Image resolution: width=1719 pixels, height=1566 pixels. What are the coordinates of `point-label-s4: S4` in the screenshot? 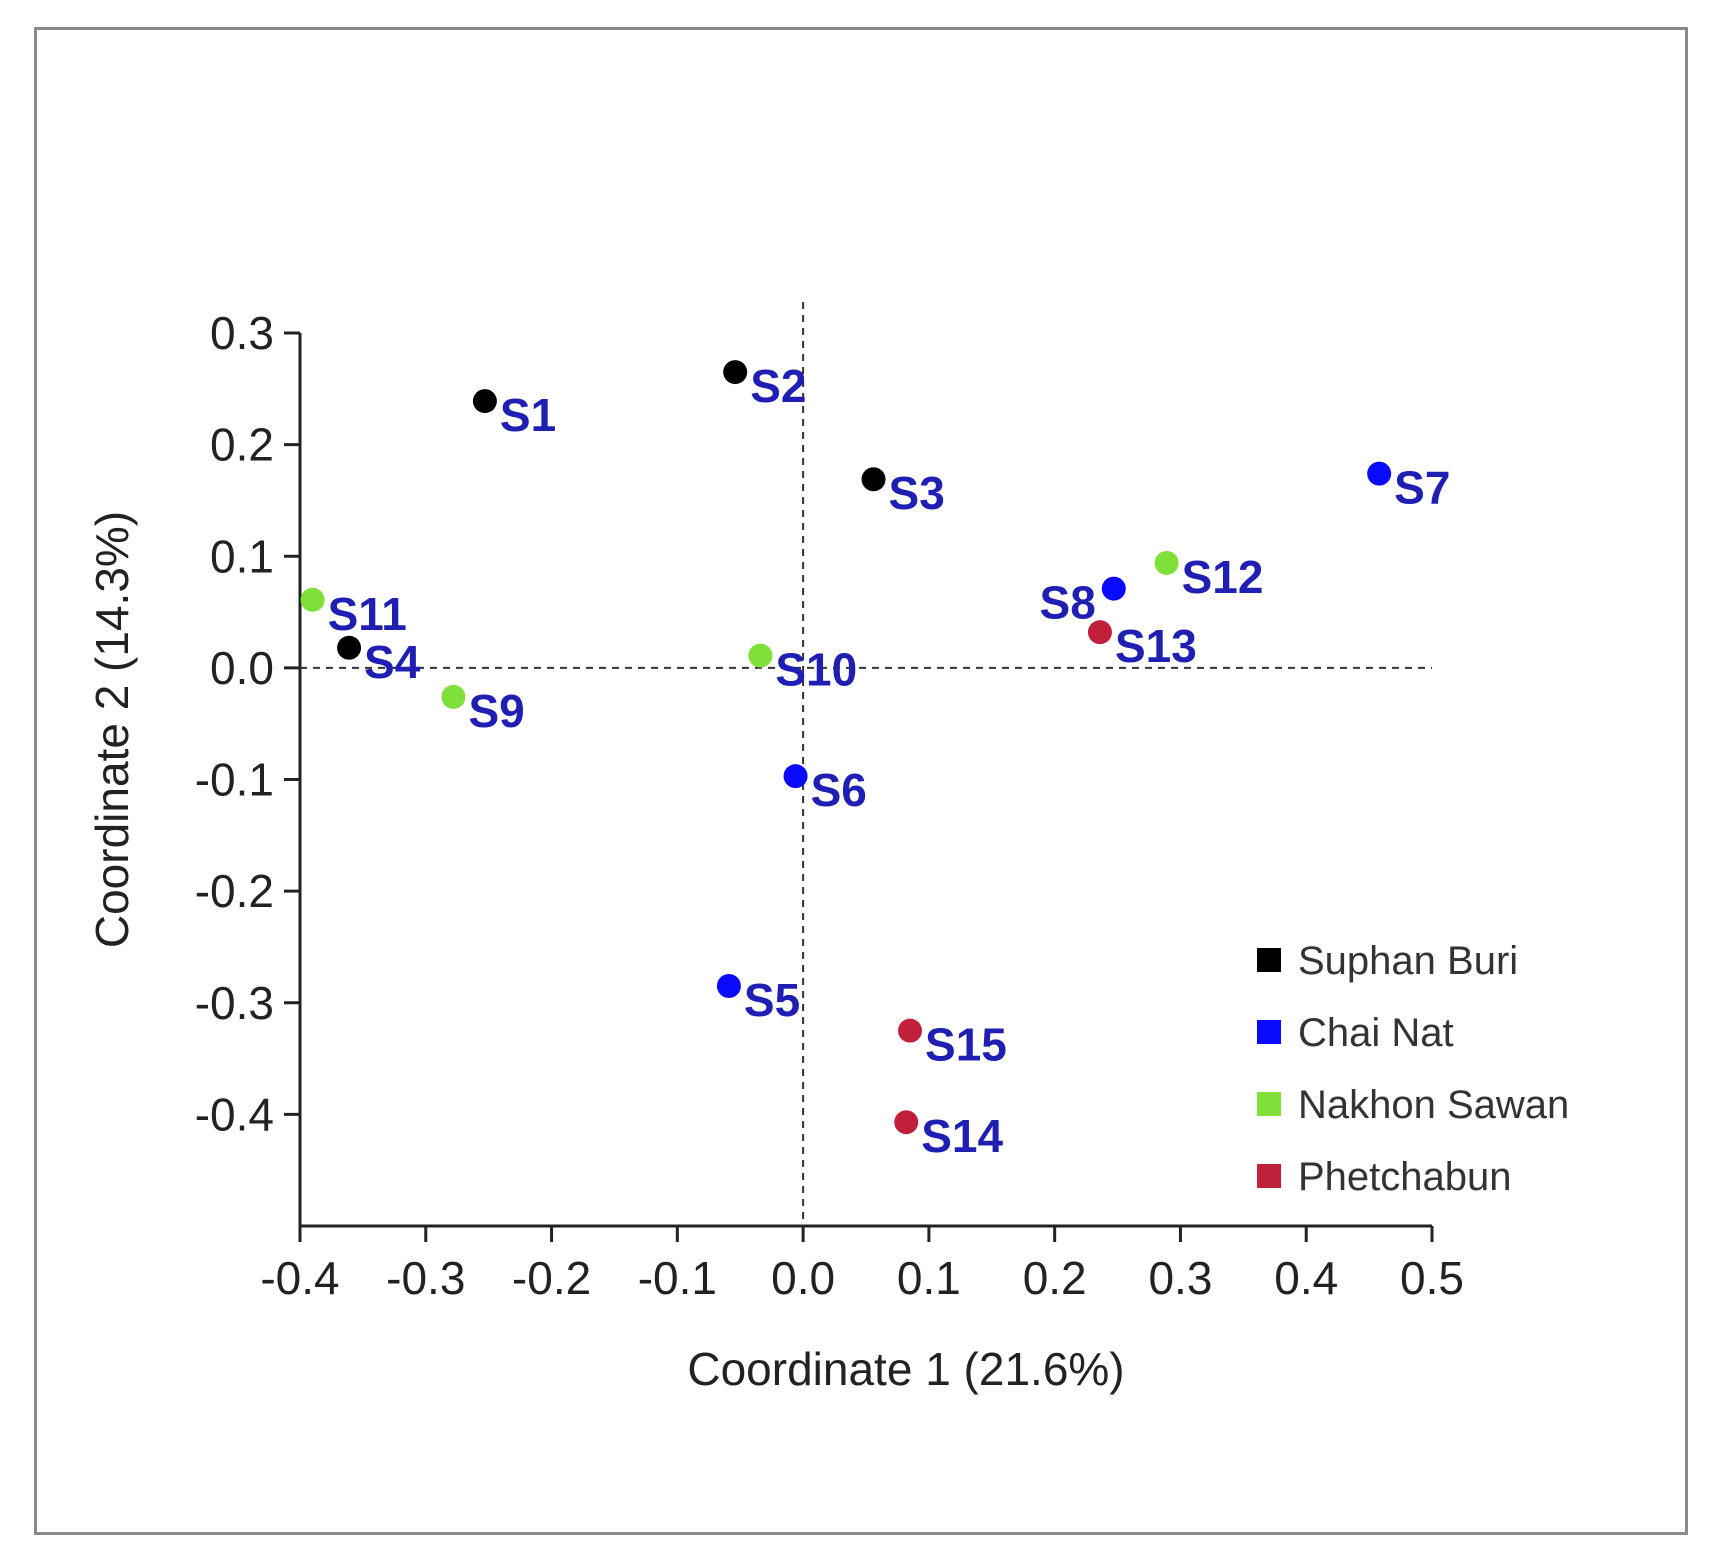 It's located at (392, 662).